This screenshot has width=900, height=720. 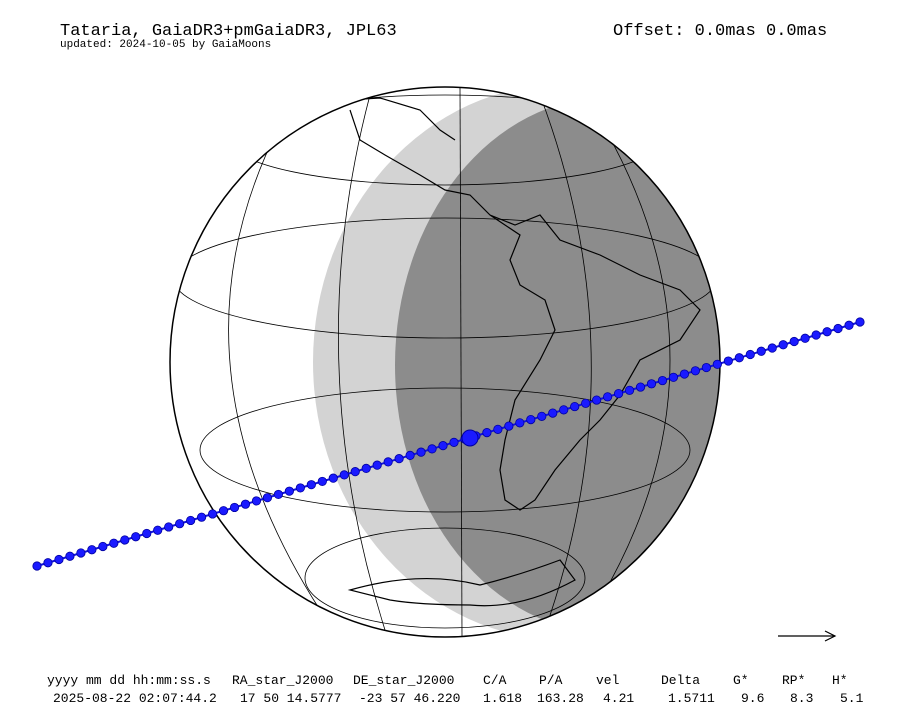 What do you see at coordinates (608, 680) in the screenshot?
I see `column-header: vel` at bounding box center [608, 680].